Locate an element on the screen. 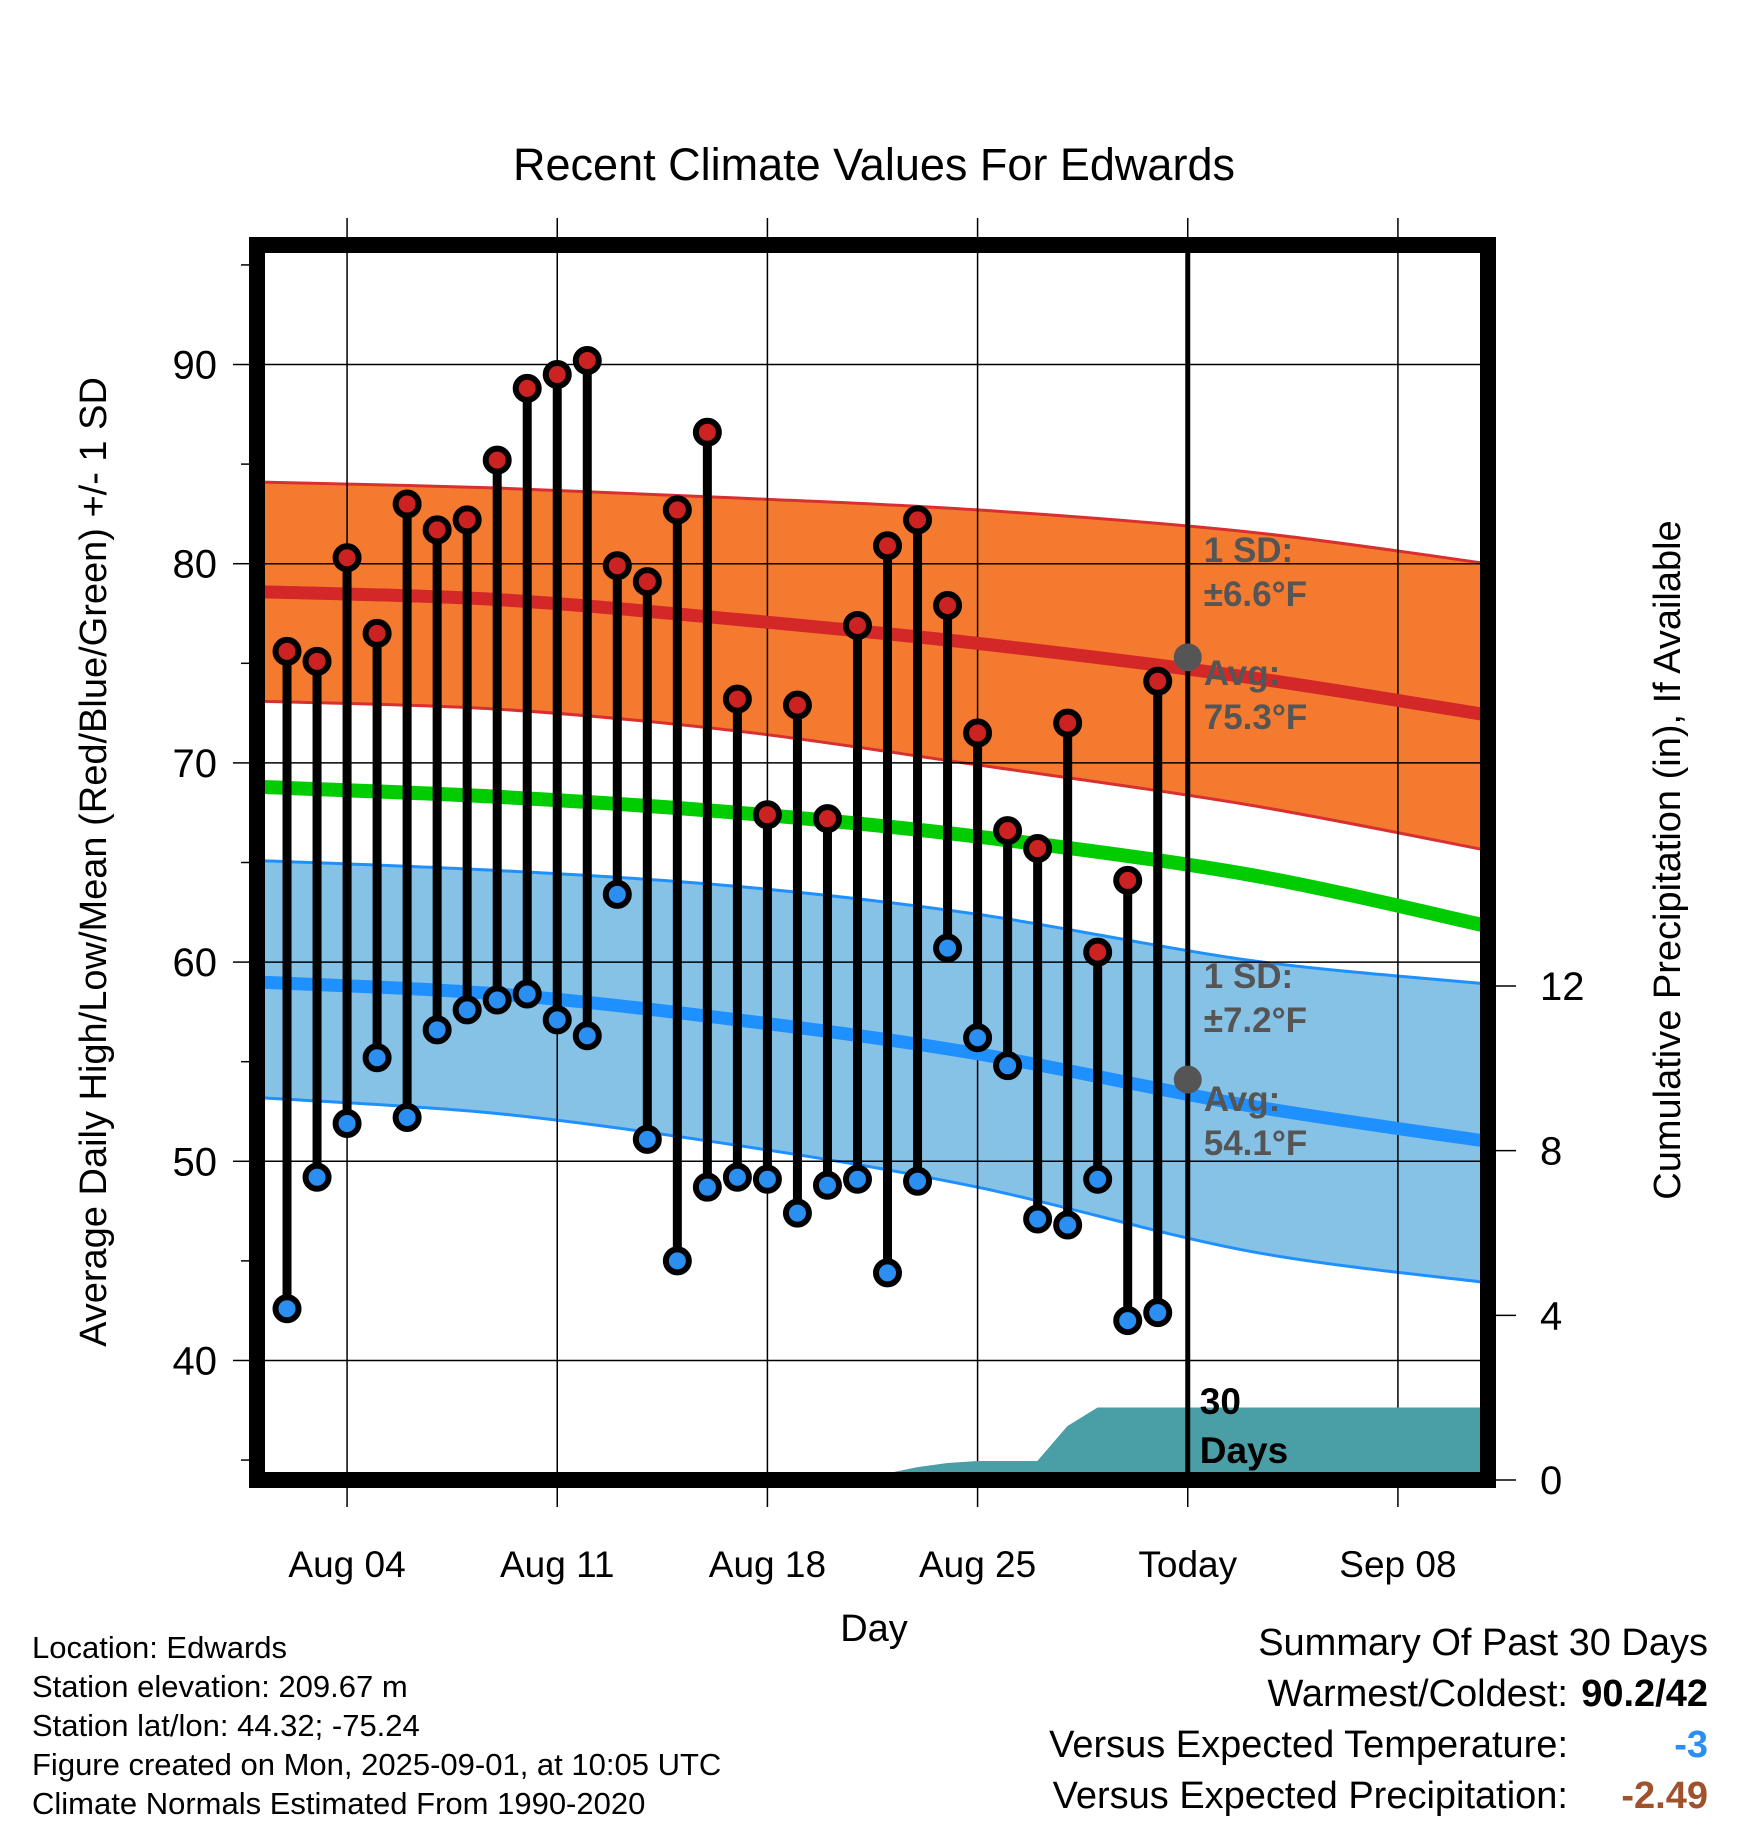 The image size is (1748, 1828). y2-tick-label: 8 is located at coordinates (1551, 1152).